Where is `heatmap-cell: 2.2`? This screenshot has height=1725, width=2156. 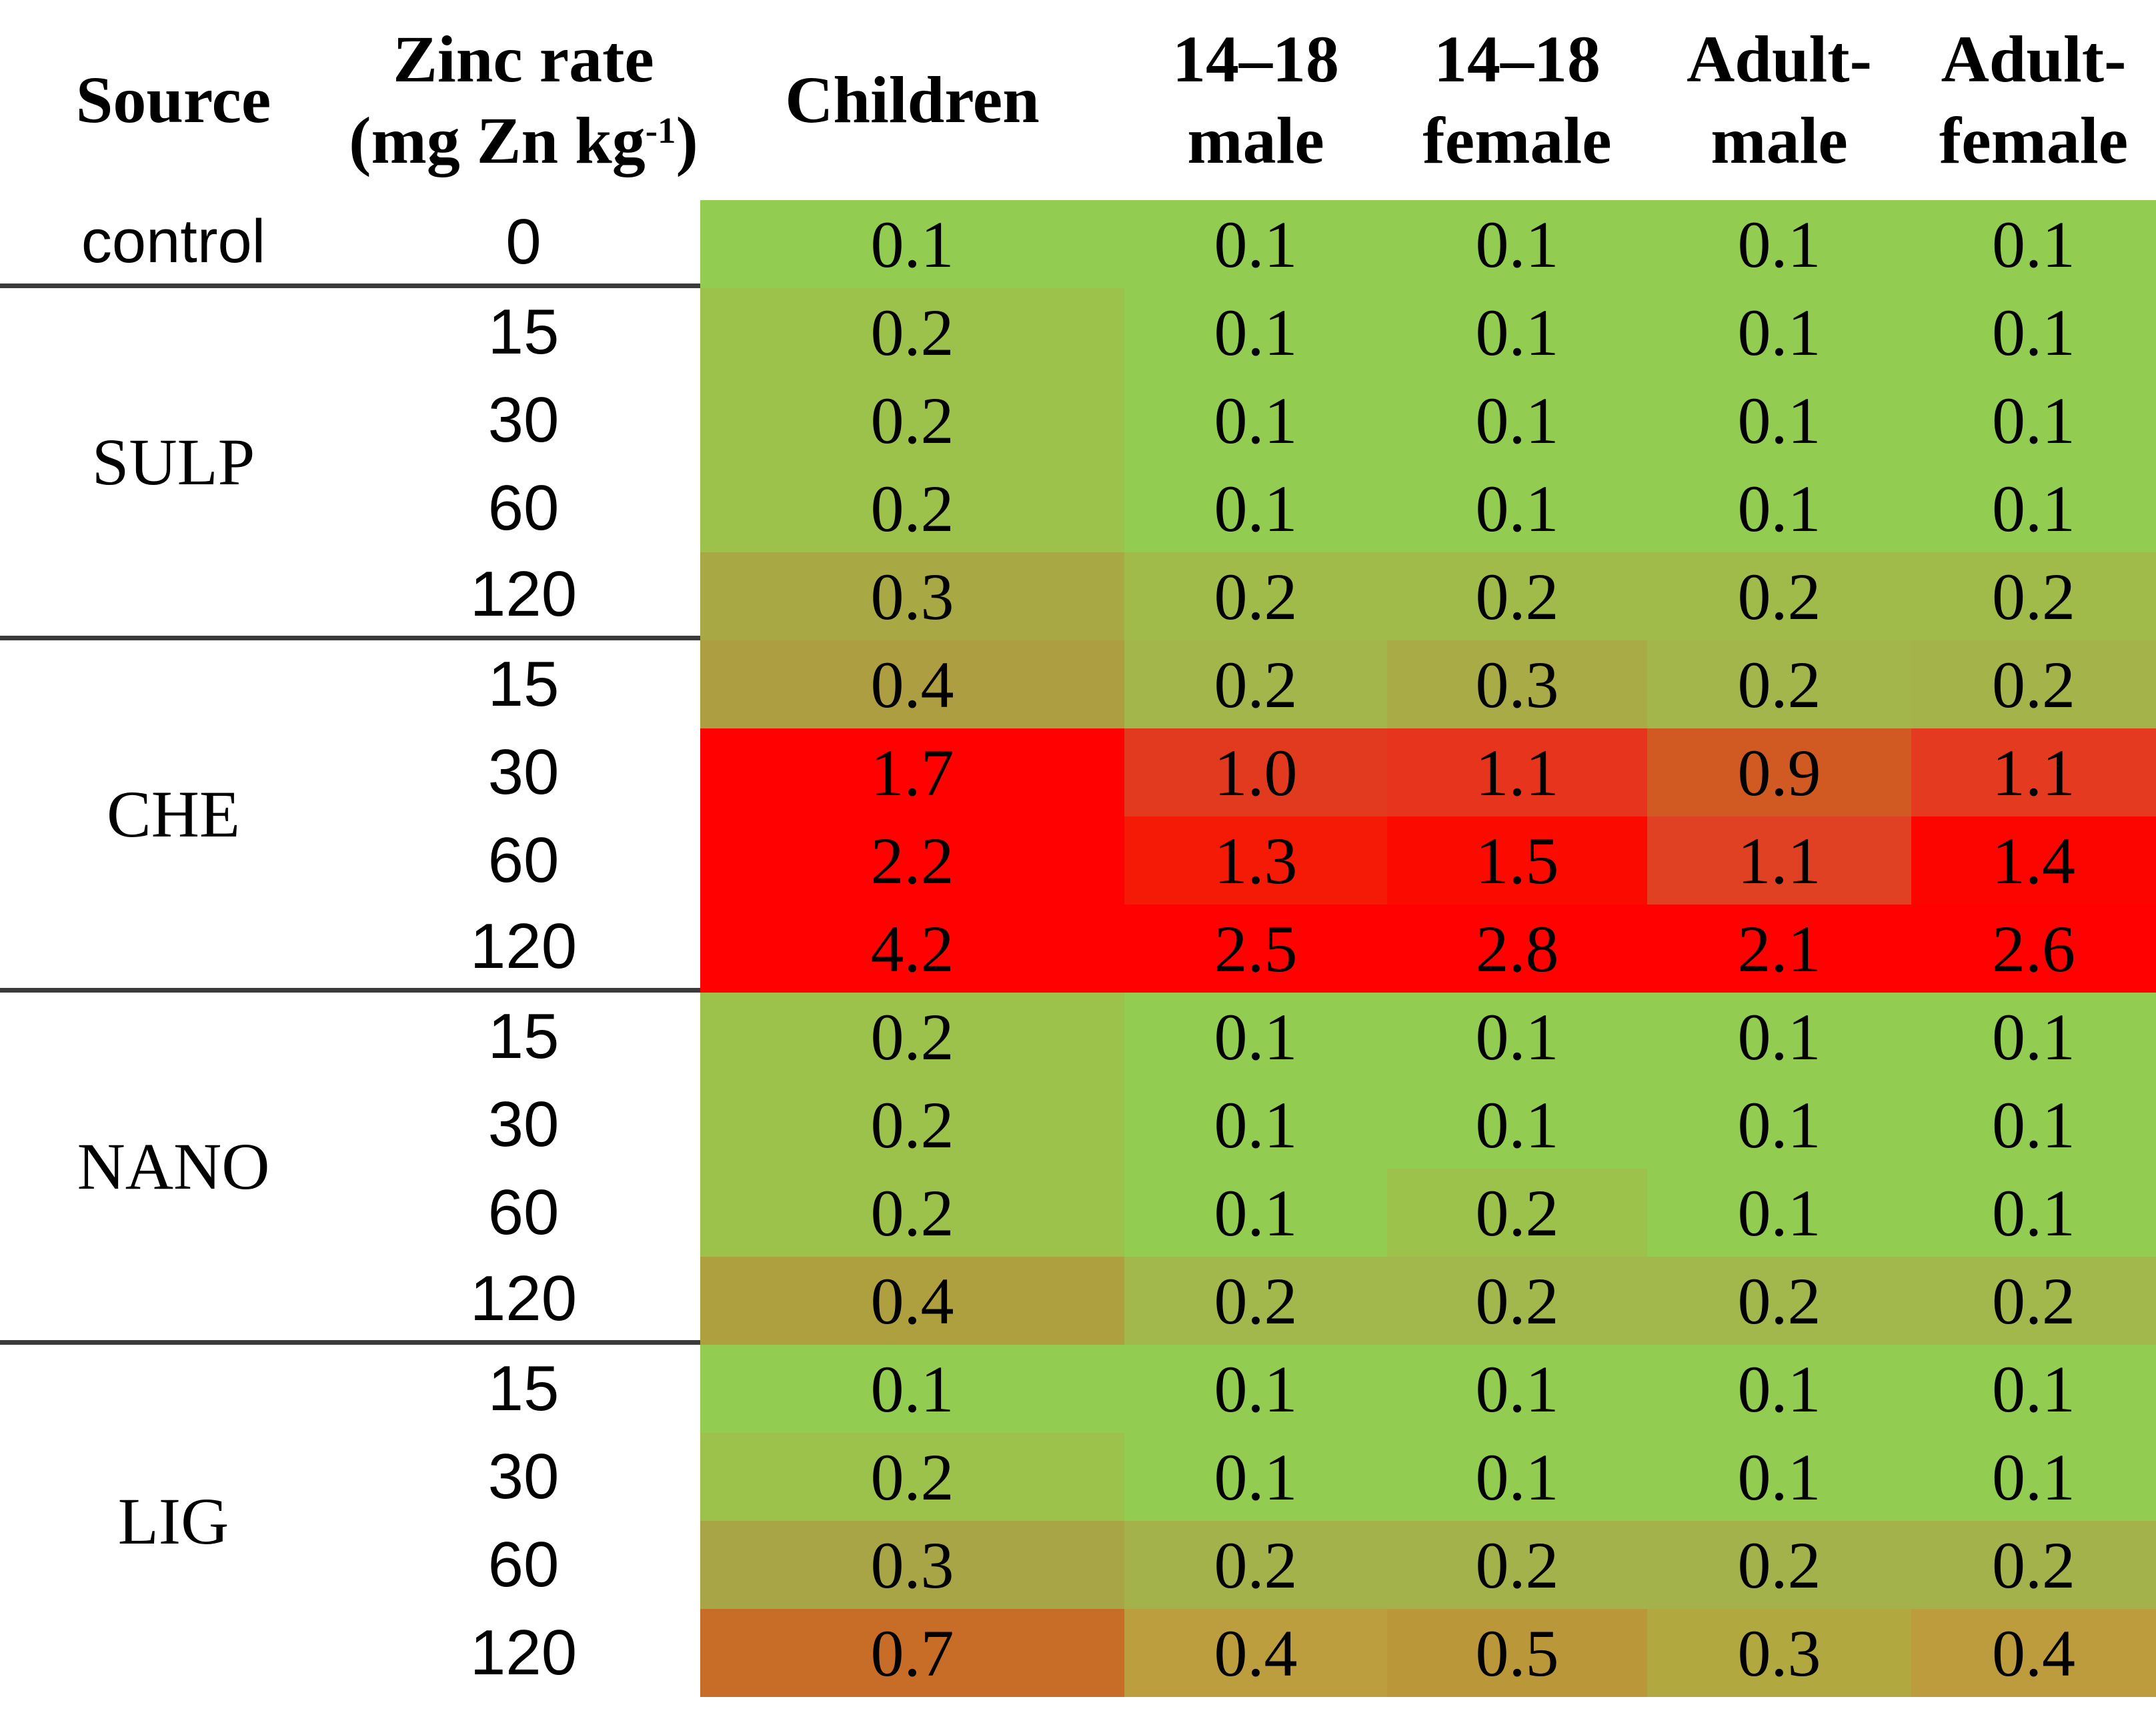
heatmap-cell: 2.2 is located at coordinates (912, 860).